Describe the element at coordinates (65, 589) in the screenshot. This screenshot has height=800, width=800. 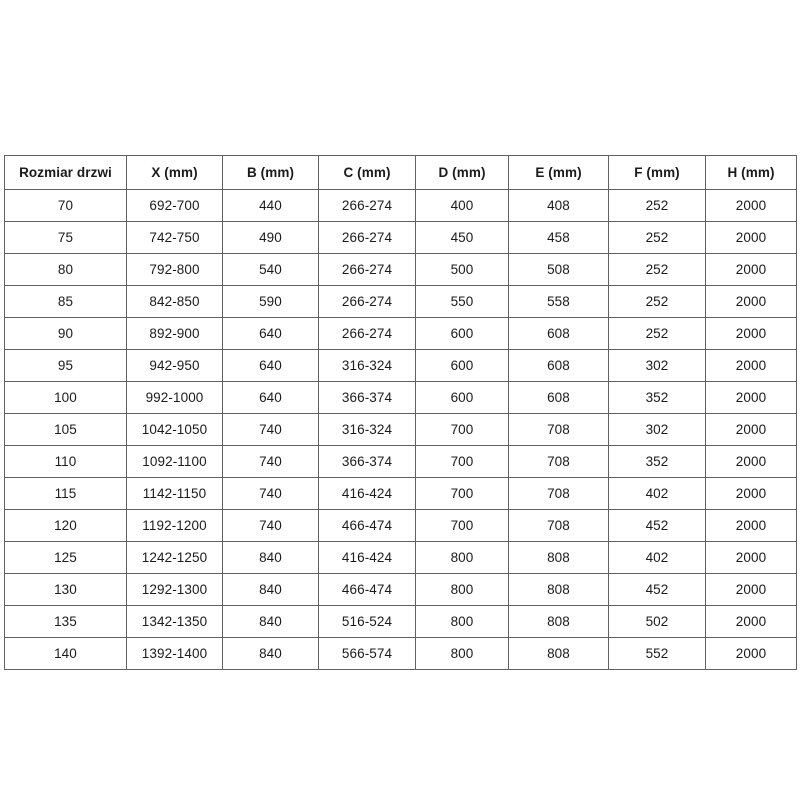
I see `cell-rozmiar-drzwi: 130` at that location.